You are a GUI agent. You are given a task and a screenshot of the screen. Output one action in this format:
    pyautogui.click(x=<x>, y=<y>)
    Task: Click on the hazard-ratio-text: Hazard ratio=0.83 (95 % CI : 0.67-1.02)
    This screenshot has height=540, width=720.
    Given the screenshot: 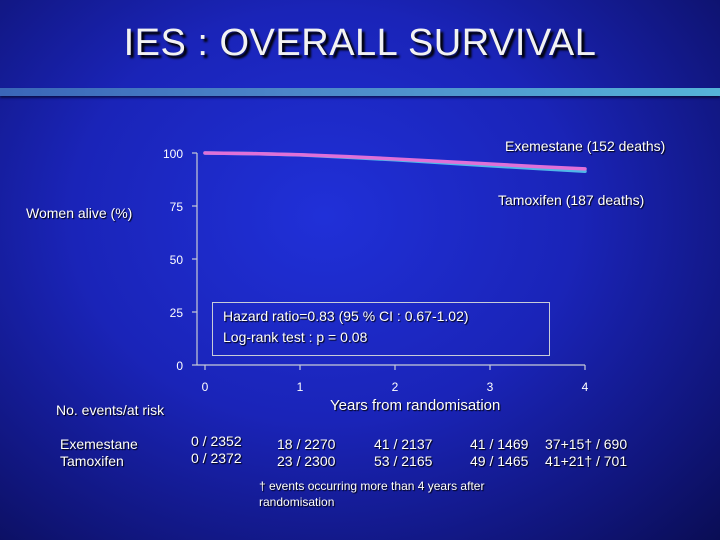 What is the action you would take?
    pyautogui.click(x=346, y=316)
    